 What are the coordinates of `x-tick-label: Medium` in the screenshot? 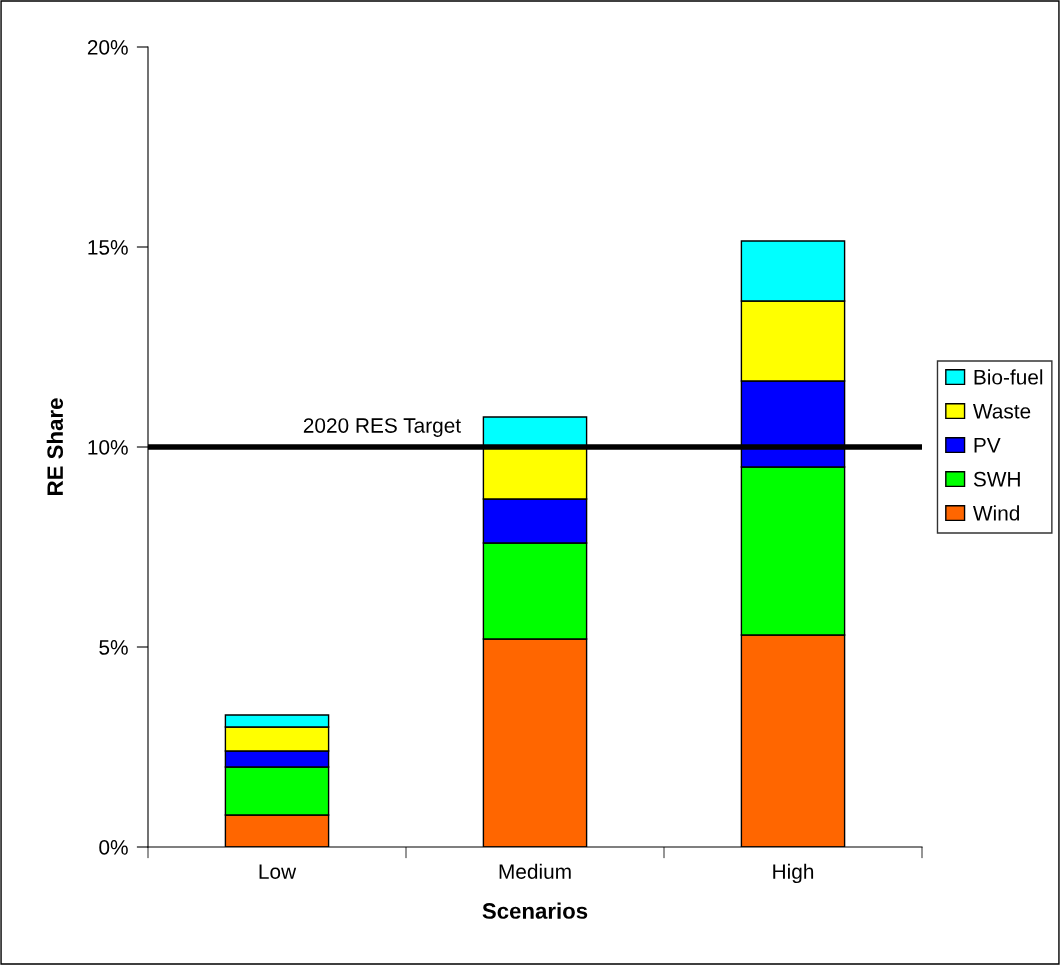 It's located at (535, 871).